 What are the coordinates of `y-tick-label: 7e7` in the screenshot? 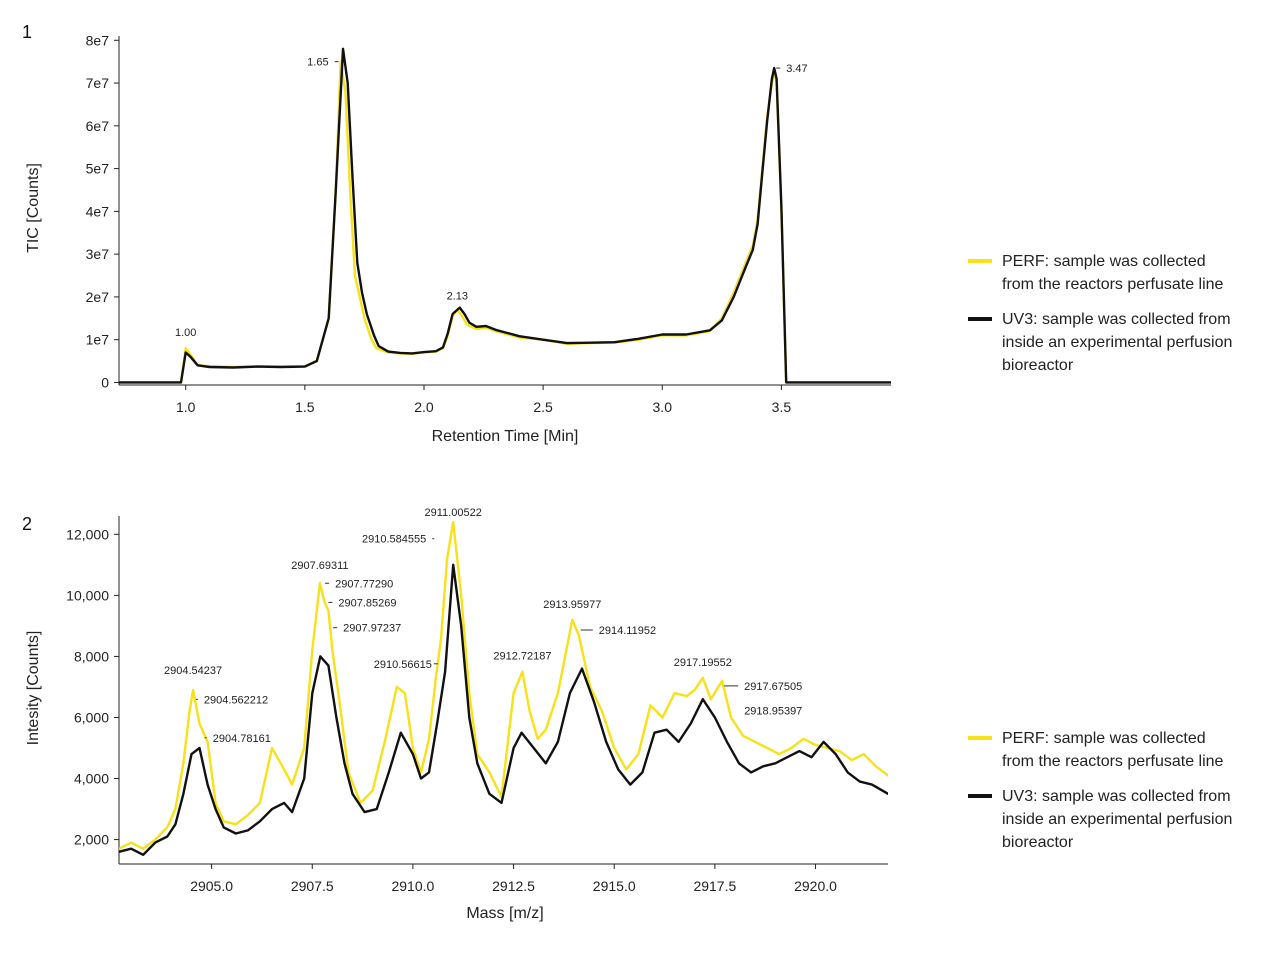 It's located at (98, 83).